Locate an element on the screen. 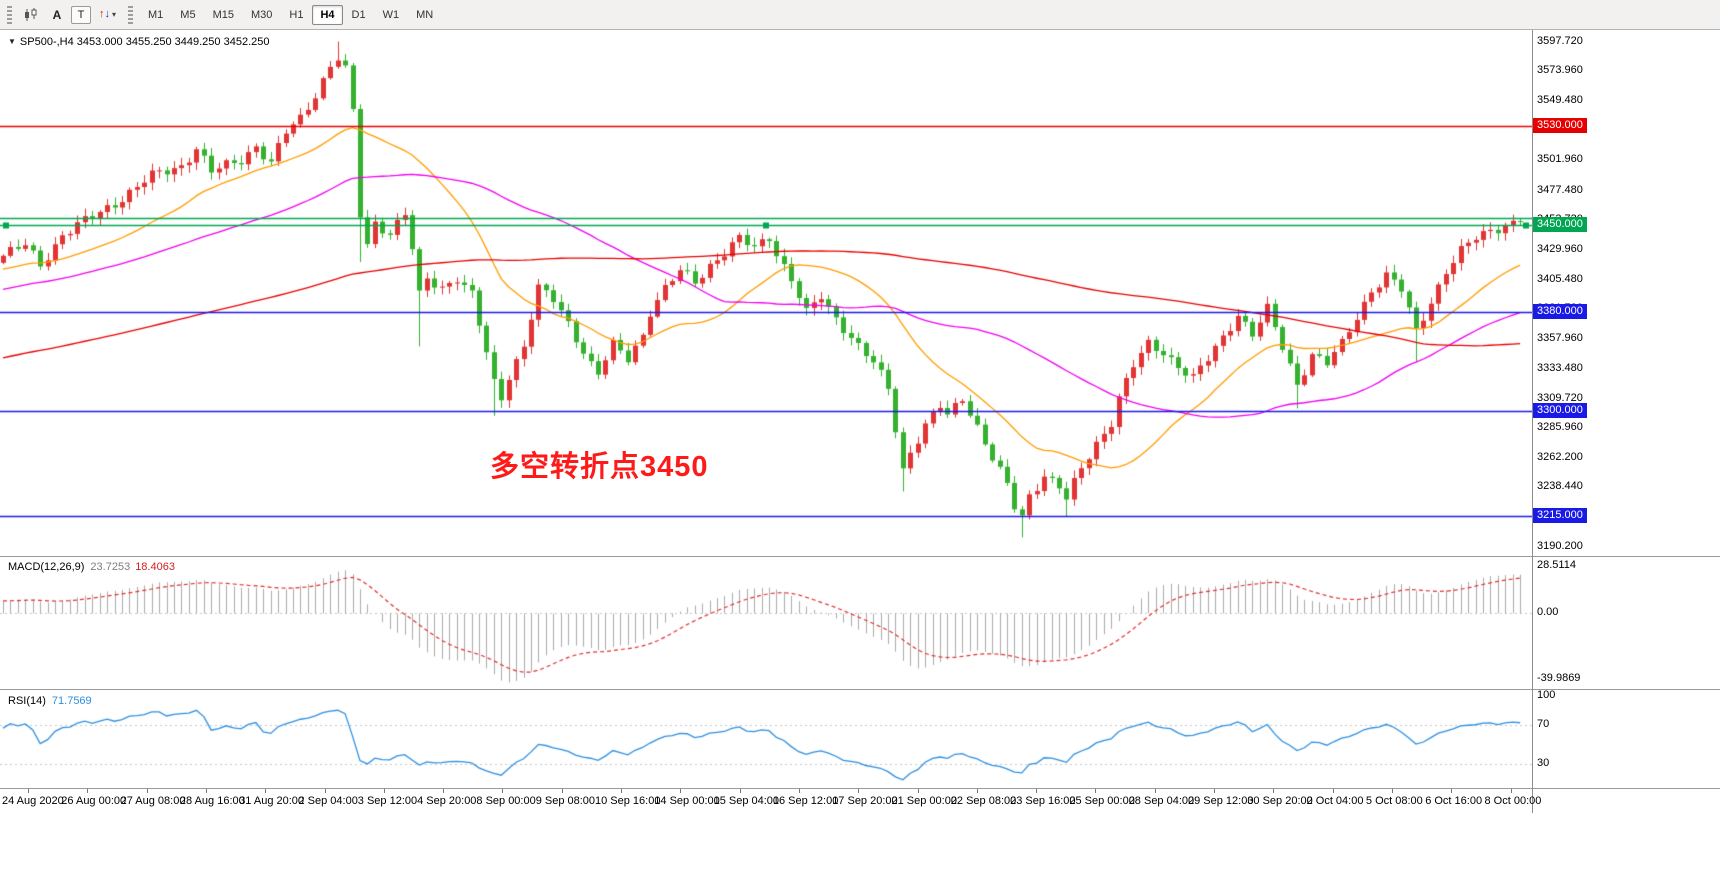 This screenshot has height=896, width=1720. time-axis-label: 8 Sep 00:00 is located at coordinates (506, 801).